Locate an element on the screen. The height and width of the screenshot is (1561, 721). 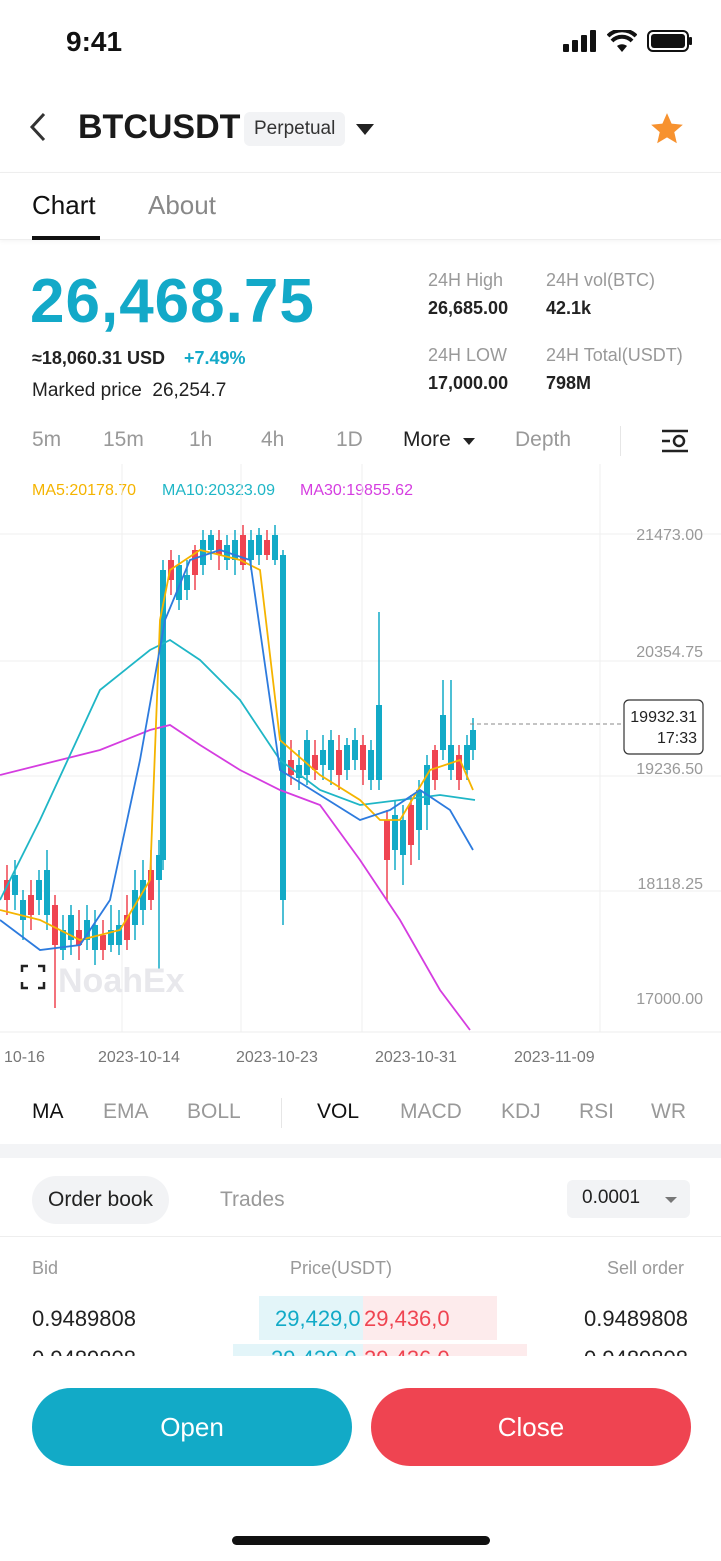
usd-equivalent: ≈18,060.31 USD is located at coordinates (98, 358).